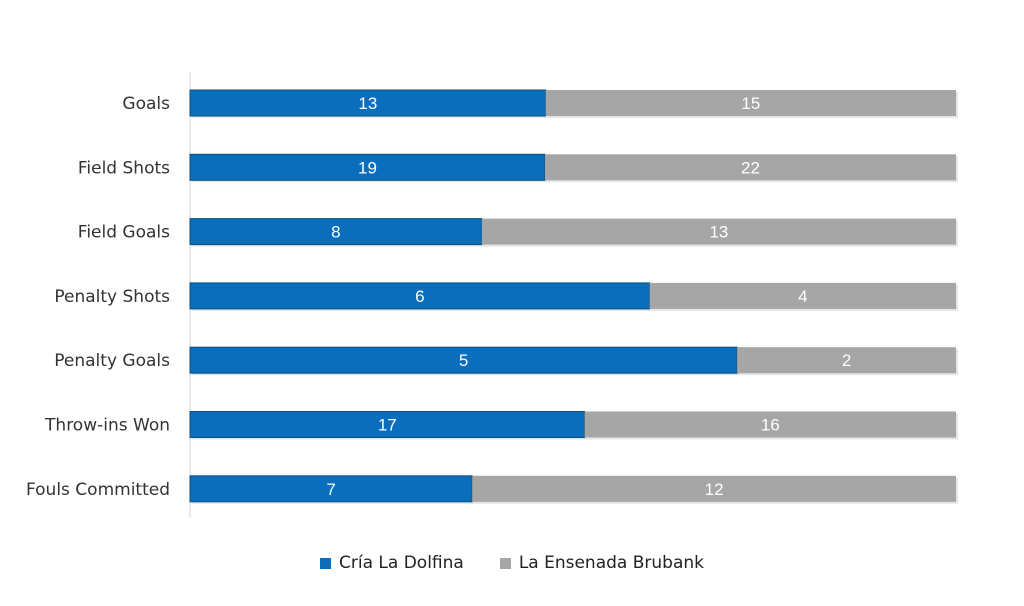 The image size is (1024, 606). What do you see at coordinates (124, 233) in the screenshot?
I see `category-label: Field Goals` at bounding box center [124, 233].